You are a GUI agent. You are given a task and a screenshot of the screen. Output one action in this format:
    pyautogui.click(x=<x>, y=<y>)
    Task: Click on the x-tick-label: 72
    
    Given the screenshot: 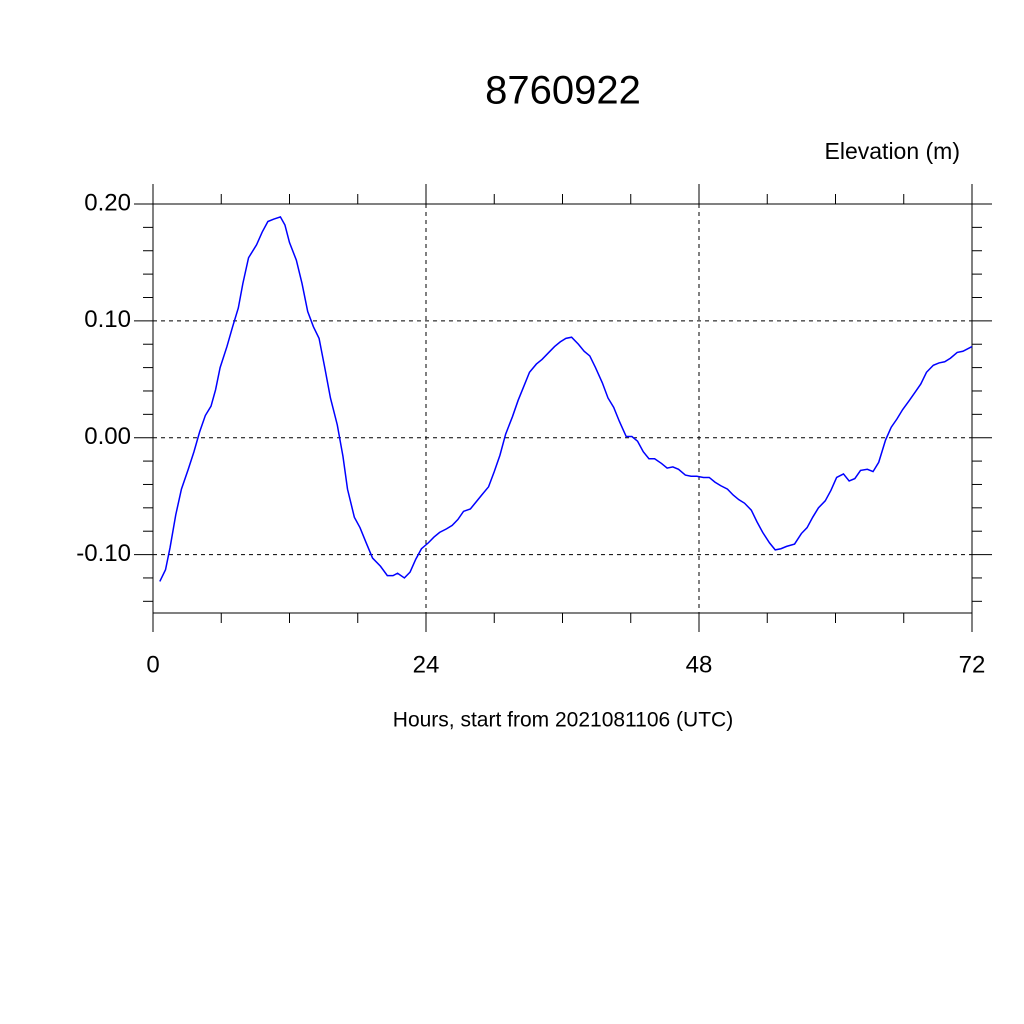 What is the action you would take?
    pyautogui.click(x=972, y=664)
    